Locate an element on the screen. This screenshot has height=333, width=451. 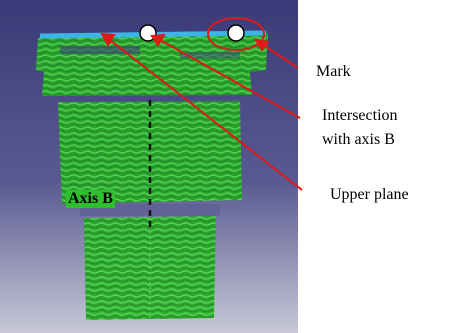
mark-point is located at coordinates (236, 33).